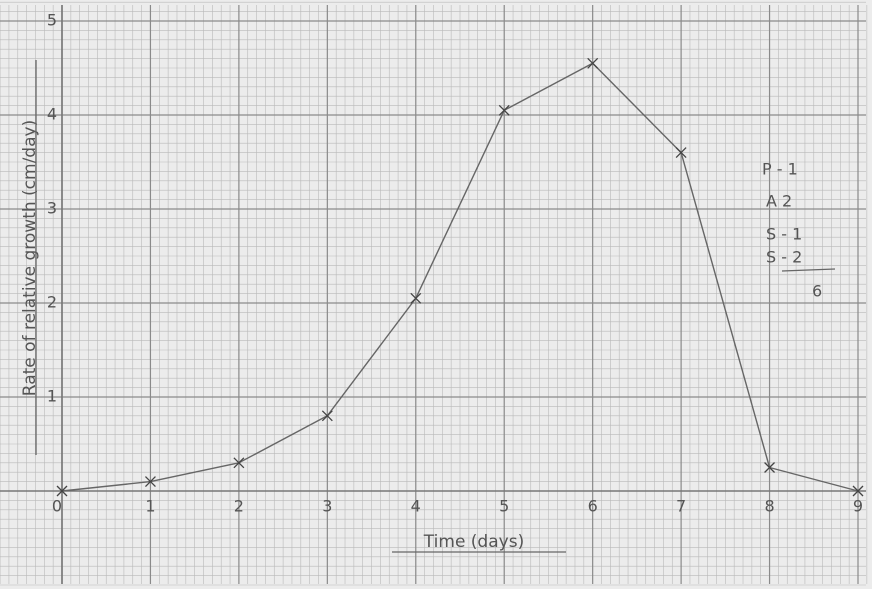 The height and width of the screenshot is (589, 872). What do you see at coordinates (504, 506) in the screenshot?
I see `x-tick-label: 5` at bounding box center [504, 506].